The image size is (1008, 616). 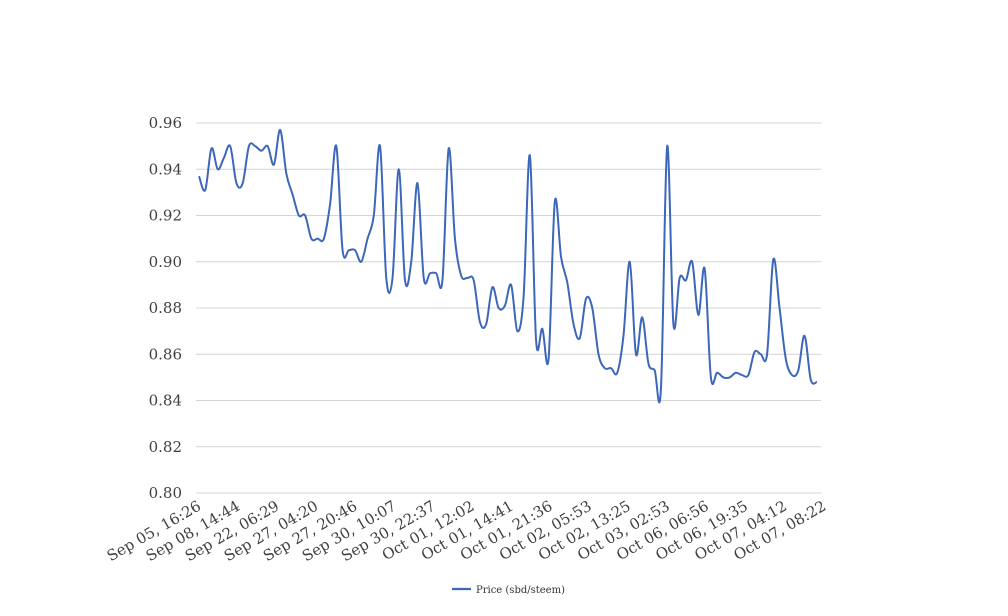 I want to click on y-tick-label: 0.82, so click(x=165, y=447).